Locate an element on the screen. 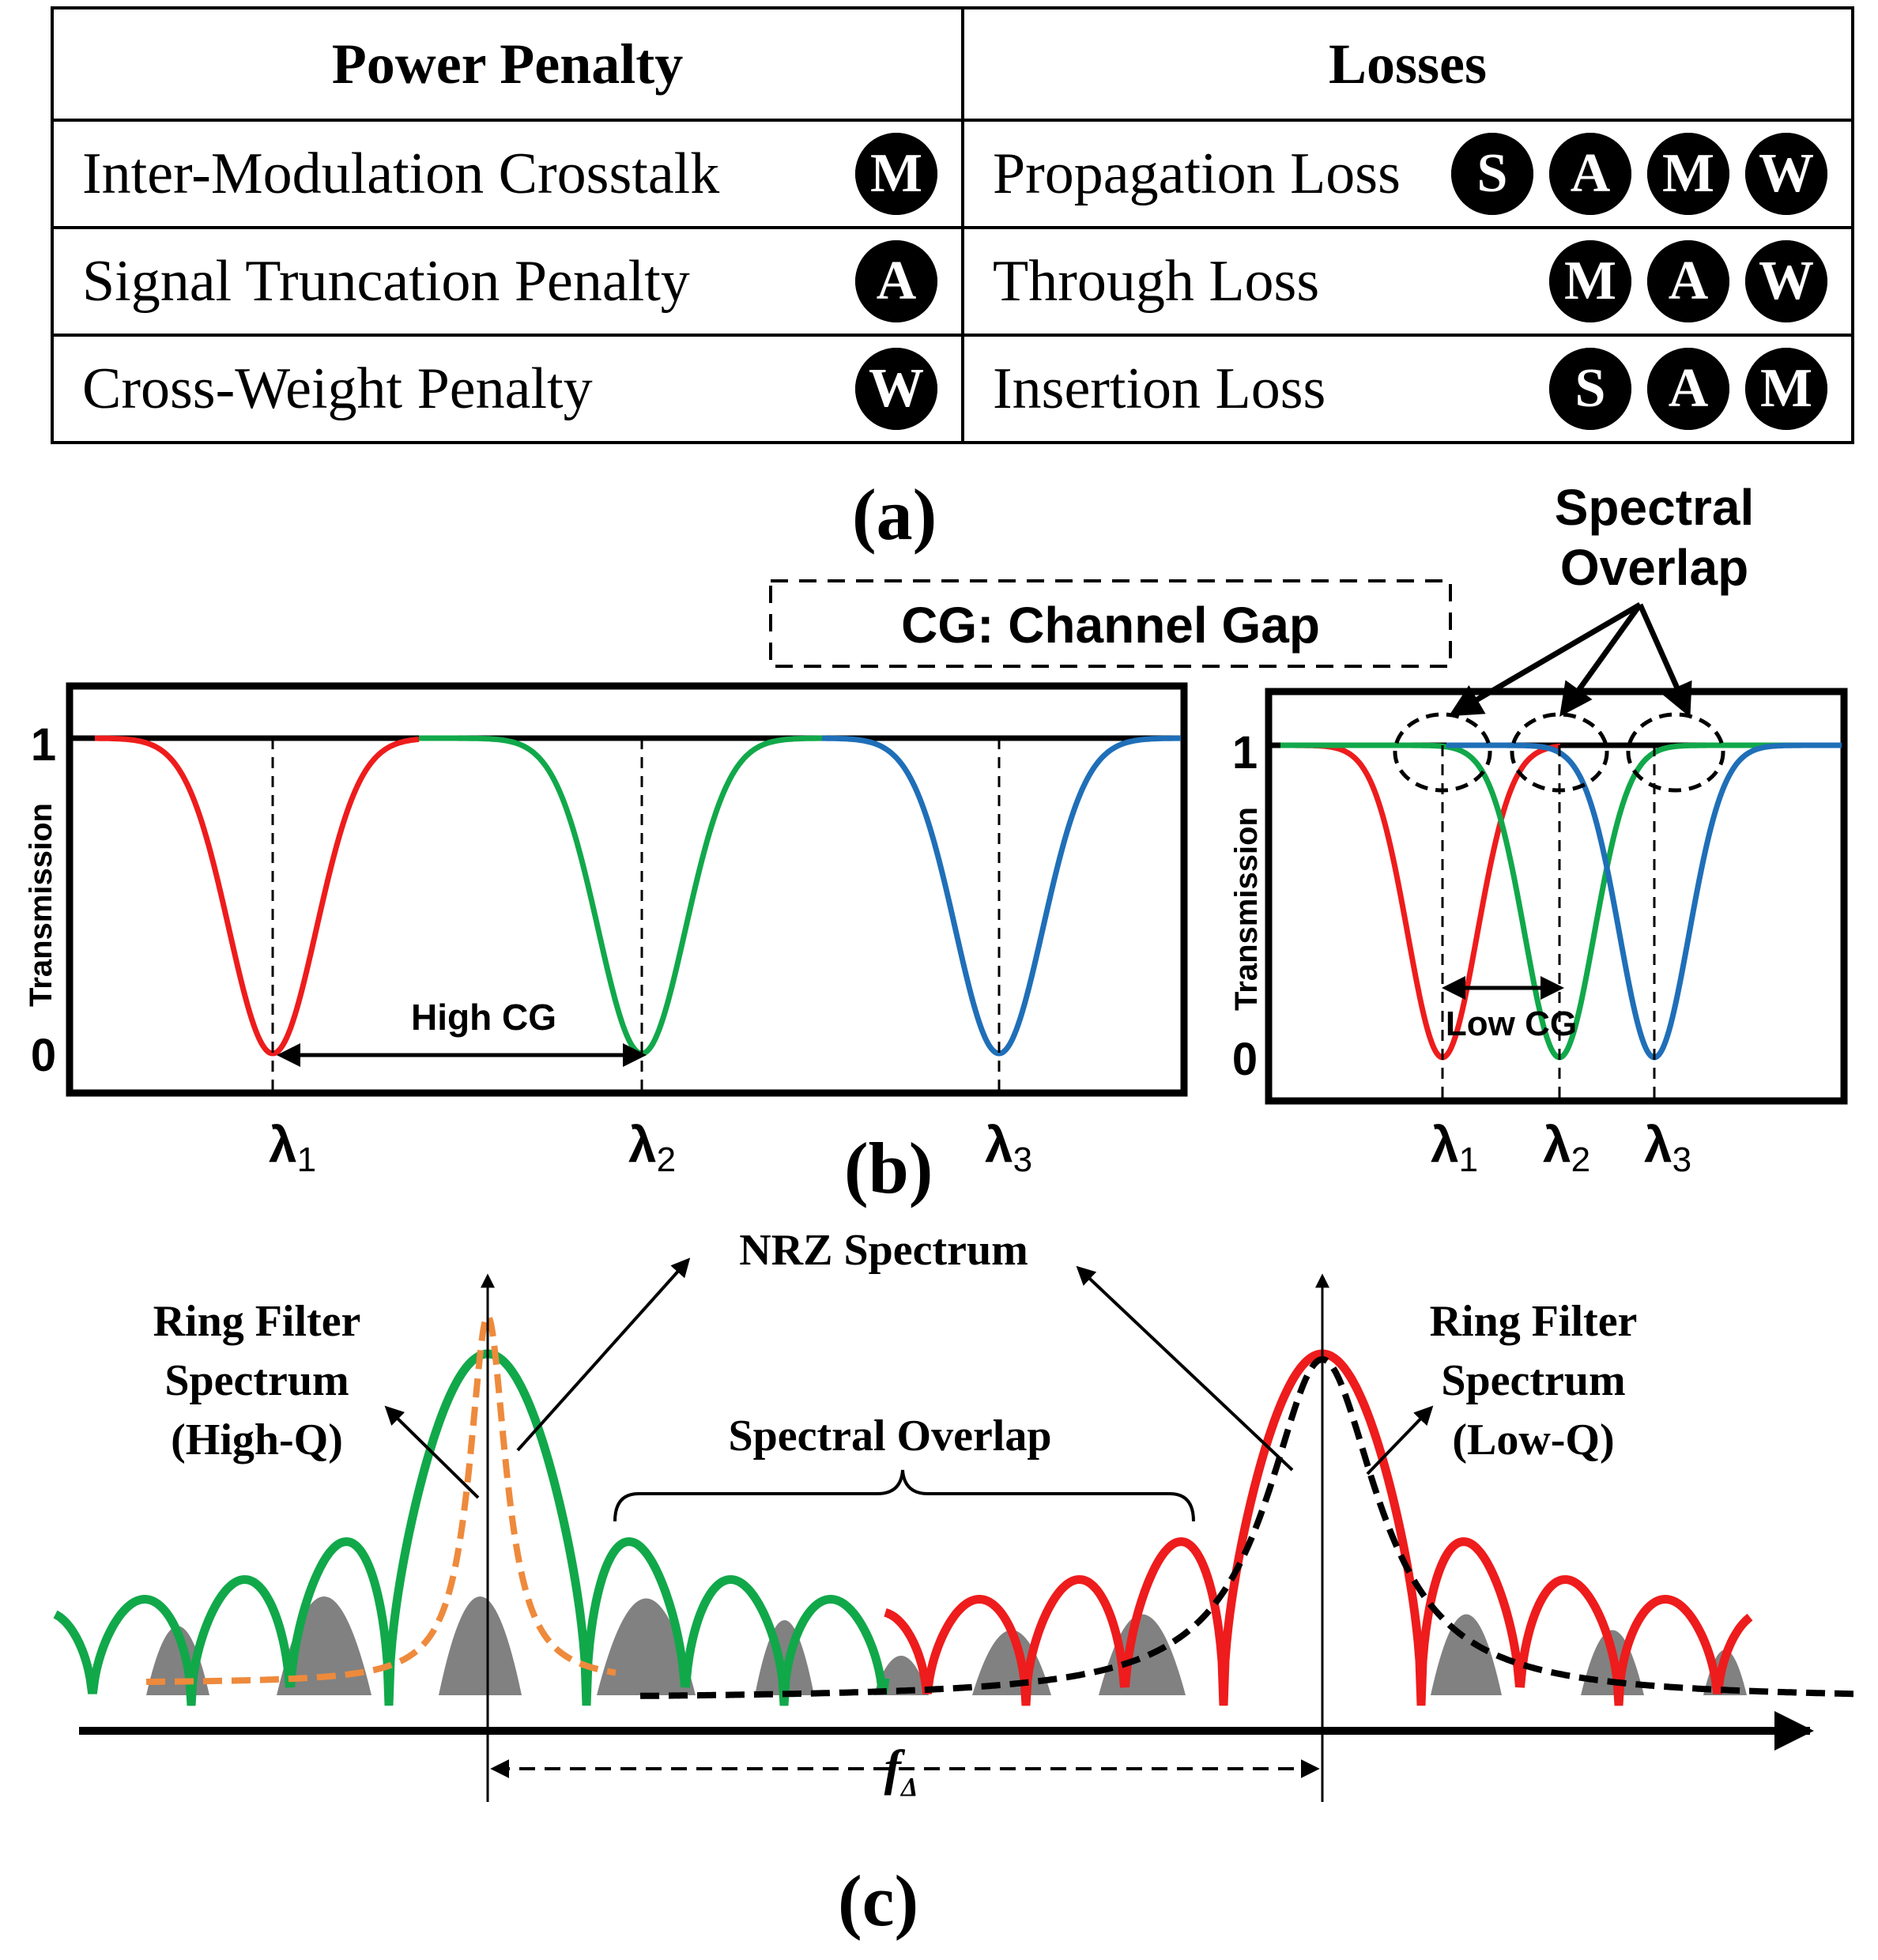 The image size is (1878, 1960). right-dashes is located at coordinates (1548, 923).